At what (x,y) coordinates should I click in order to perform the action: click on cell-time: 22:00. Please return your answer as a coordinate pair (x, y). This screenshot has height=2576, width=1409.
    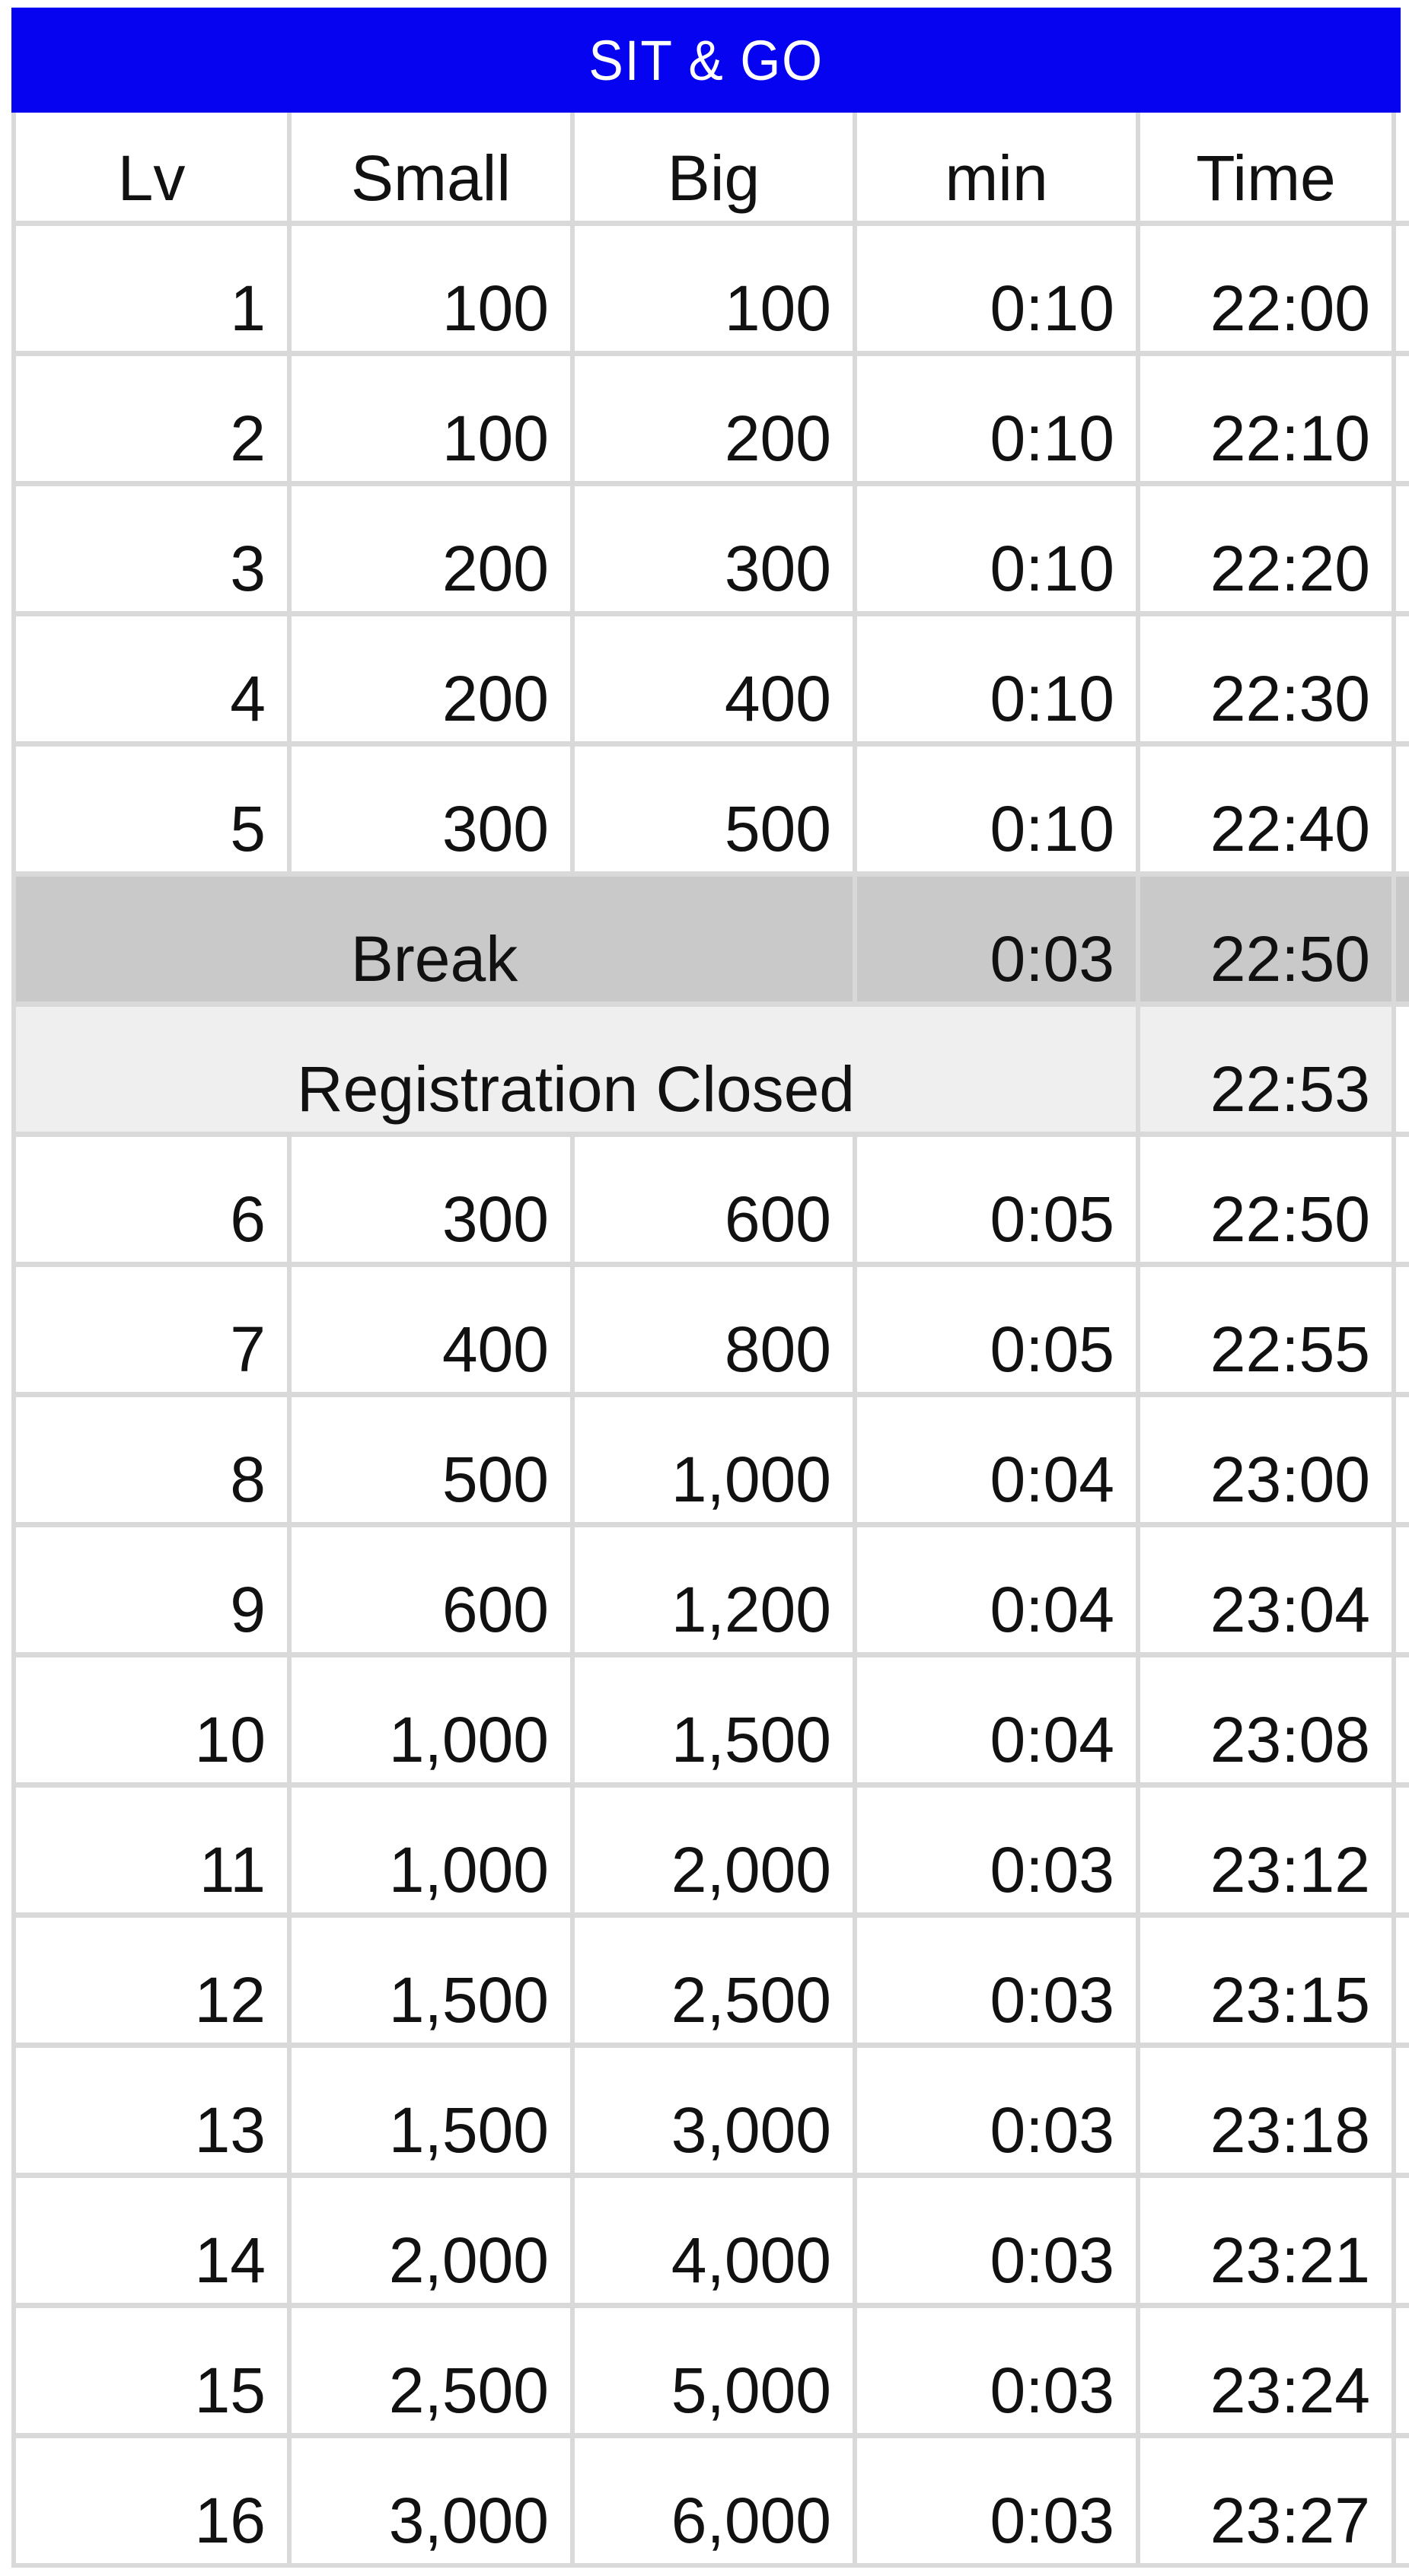
    Looking at the image, I should click on (1265, 288).